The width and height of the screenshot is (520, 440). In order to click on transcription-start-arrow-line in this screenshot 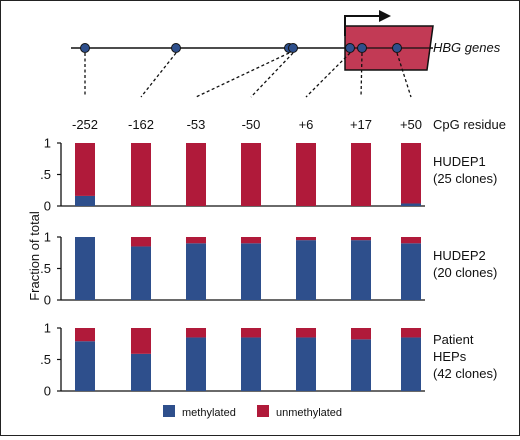, I will do `click(362, 25)`.